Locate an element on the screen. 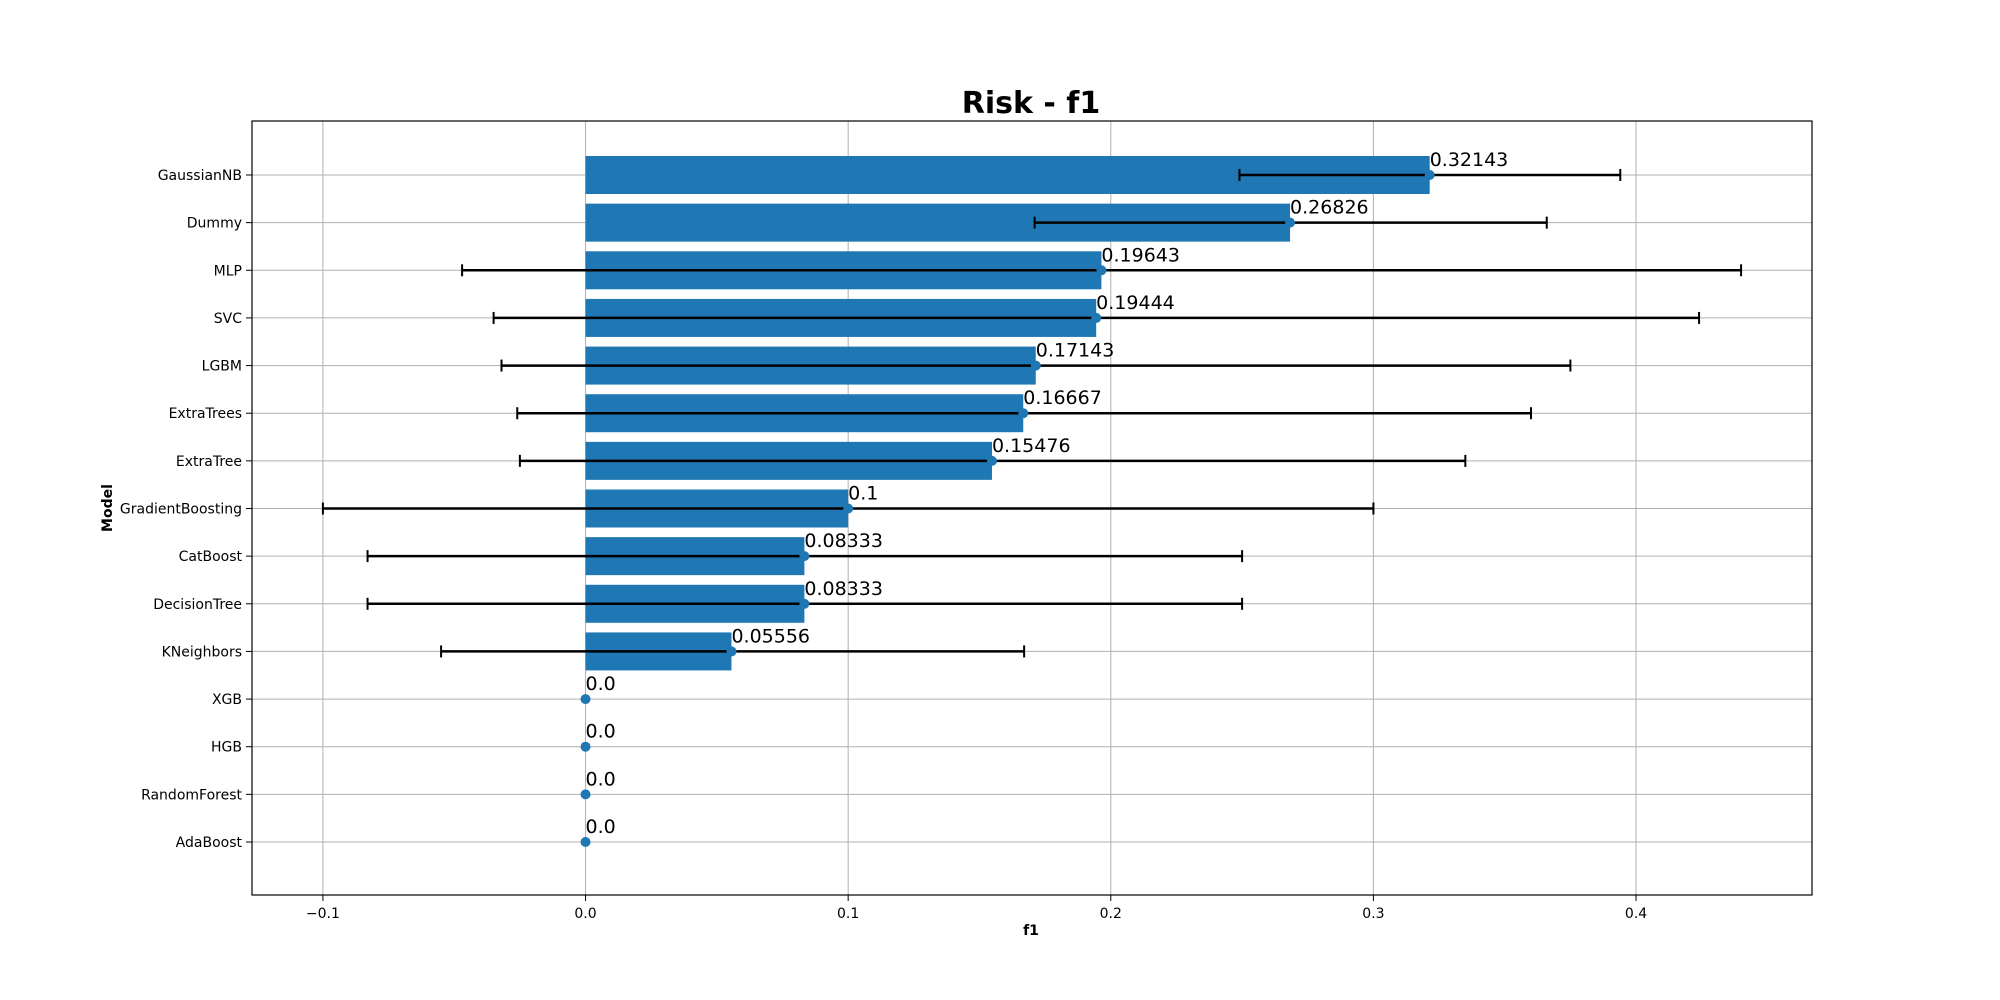 The height and width of the screenshot is (1000, 2000). value-label: 0.1 is located at coordinates (863, 494).